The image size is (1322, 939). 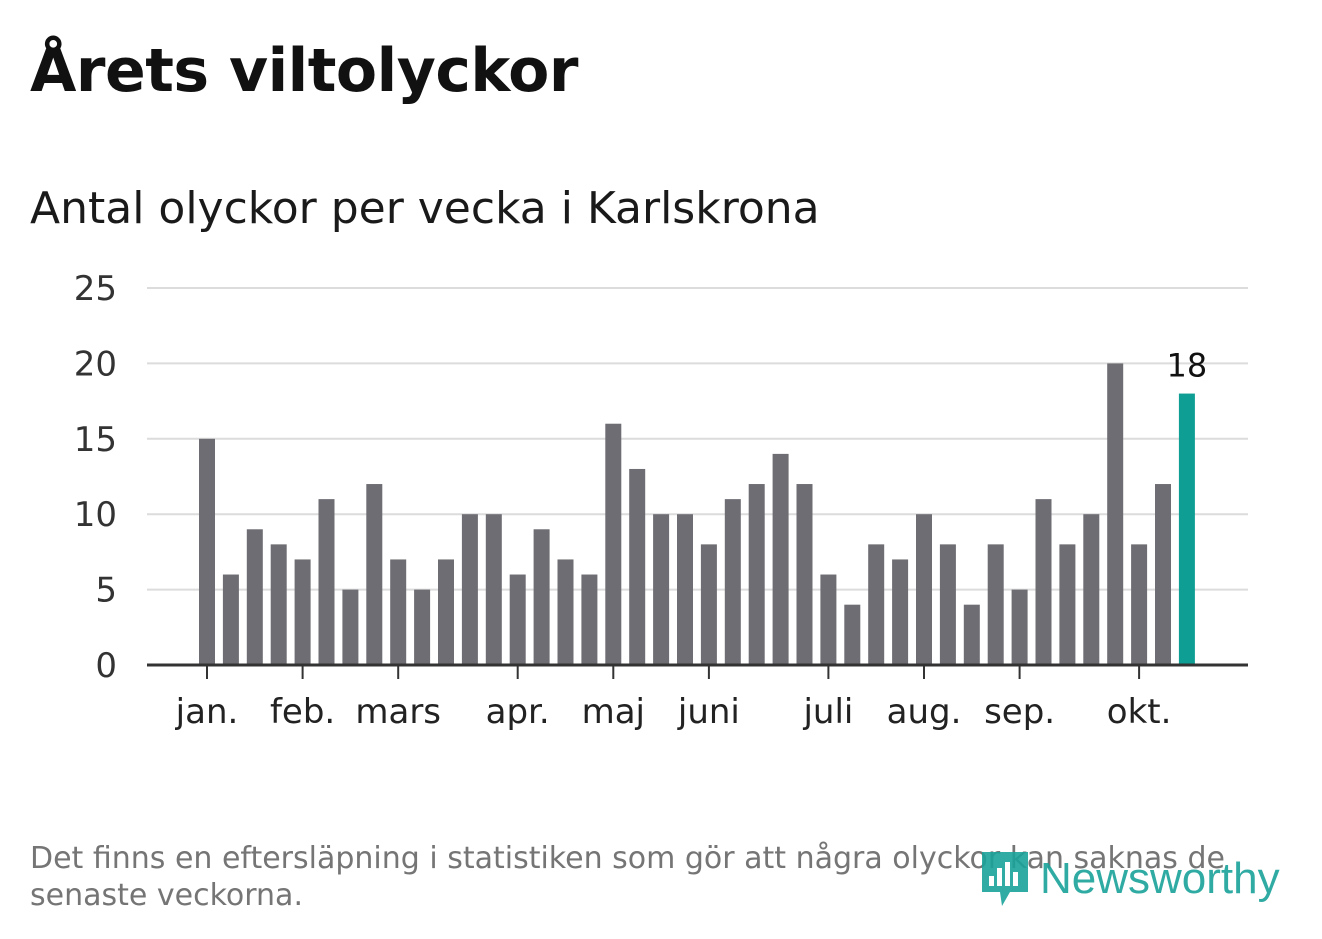 I want to click on x-tick-label: okt., so click(x=1139, y=712).